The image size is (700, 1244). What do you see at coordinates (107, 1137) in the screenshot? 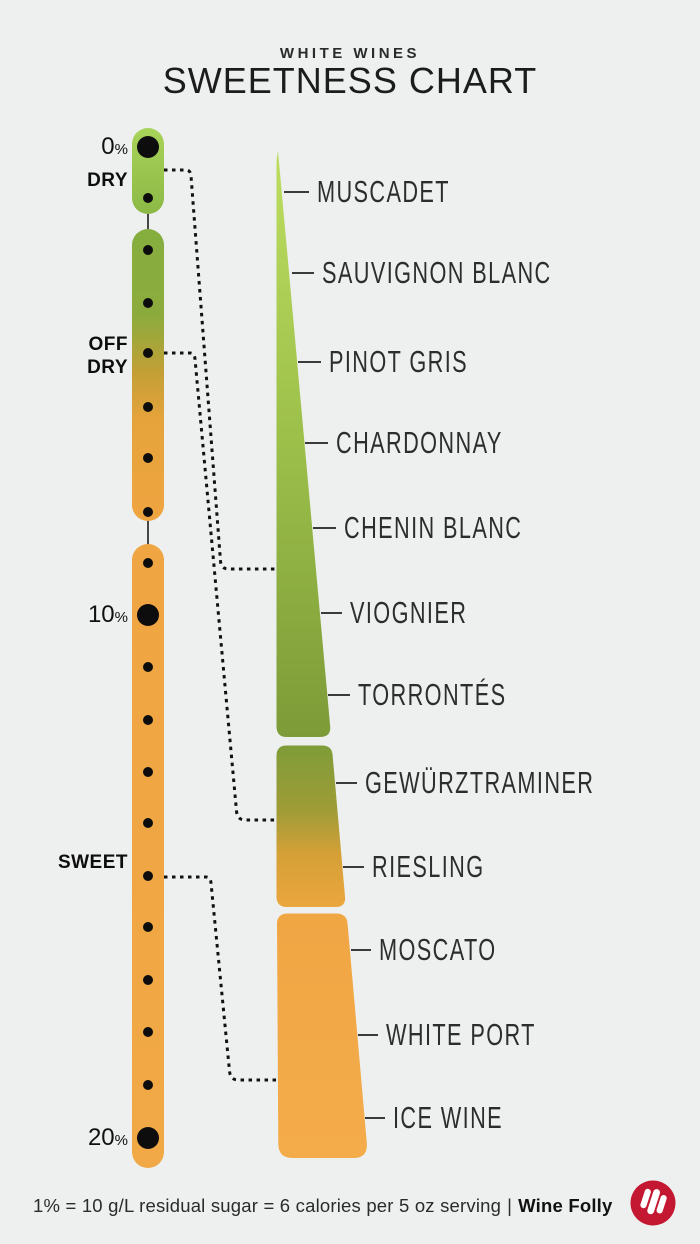
I see `axis-label-20pct: 20%` at bounding box center [107, 1137].